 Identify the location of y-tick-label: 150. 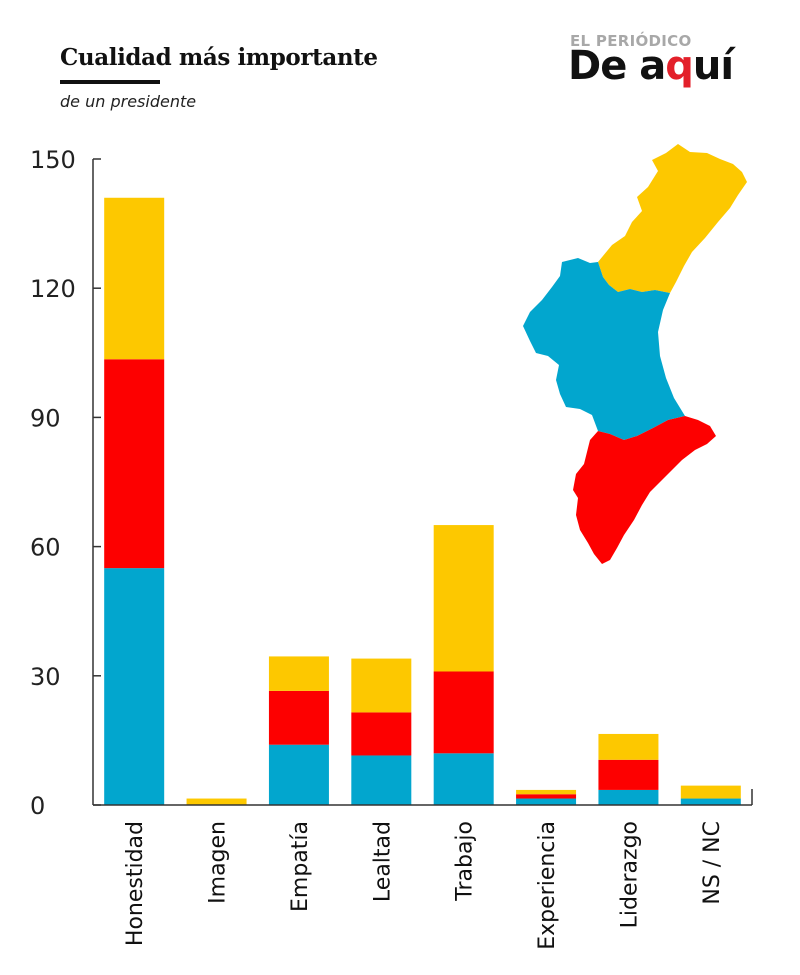
(53, 160).